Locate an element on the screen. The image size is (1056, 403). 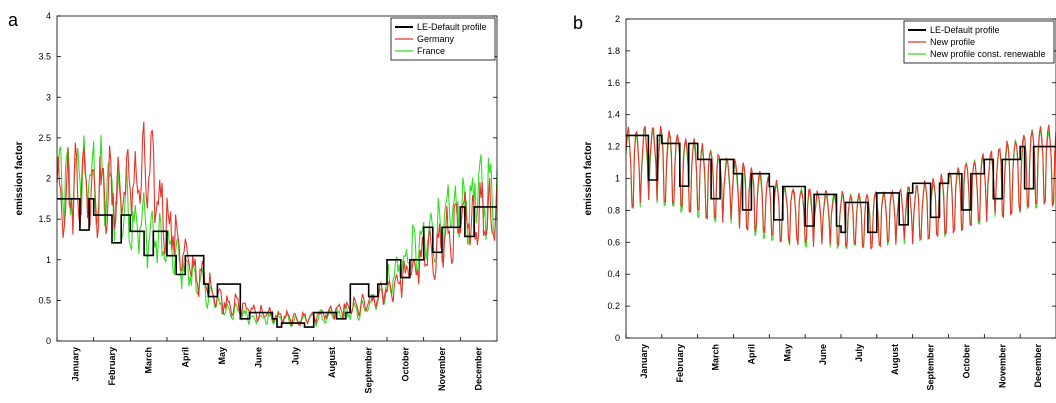
panel-label: a is located at coordinates (13, 20).